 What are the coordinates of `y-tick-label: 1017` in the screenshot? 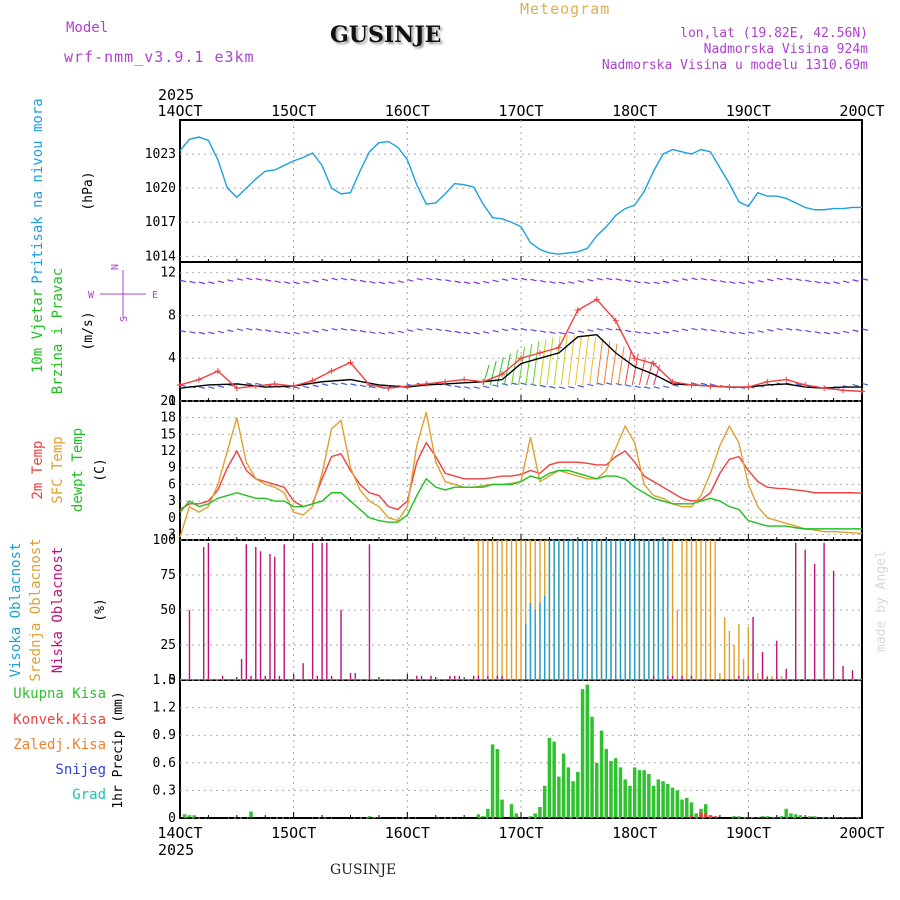 It's located at (160, 222).